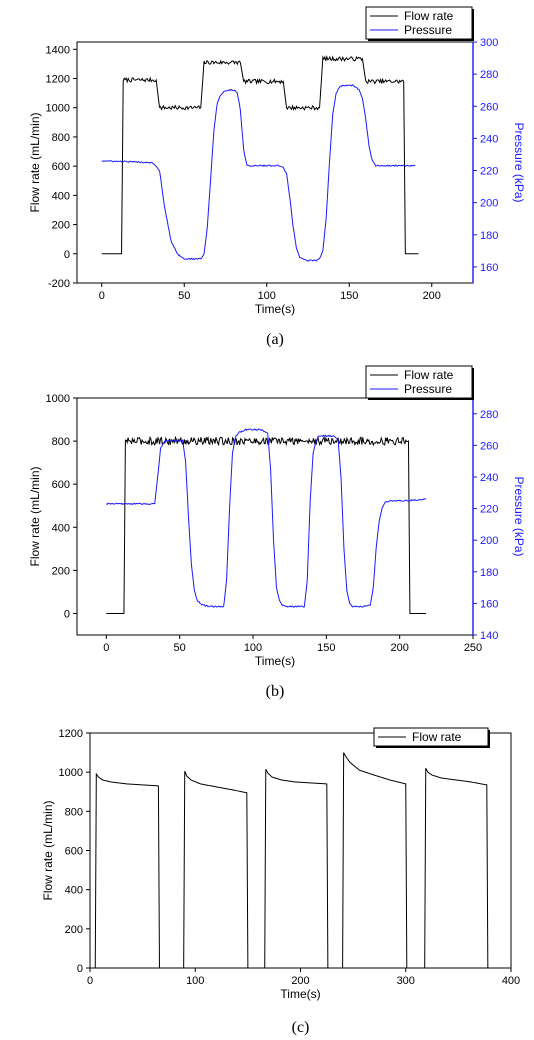  I want to click on x-tick-label: 400, so click(511, 981).